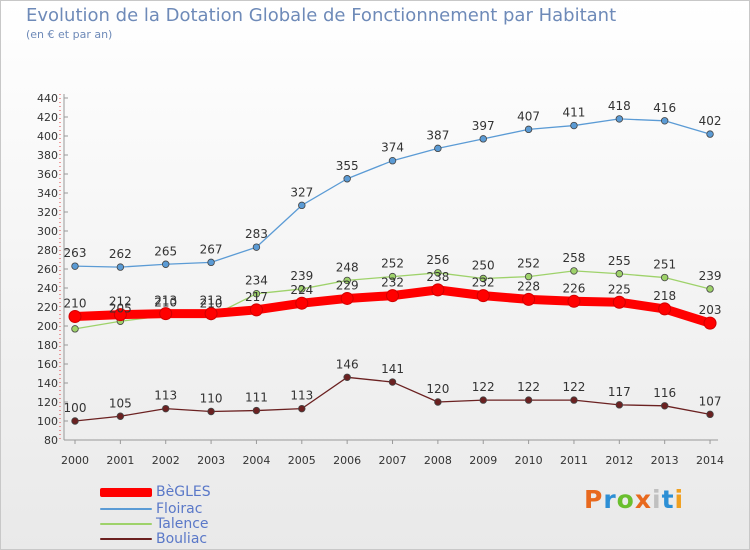 The width and height of the screenshot is (750, 550). Describe the element at coordinates (668, 499) in the screenshot. I see `logo-letter: t` at that location.